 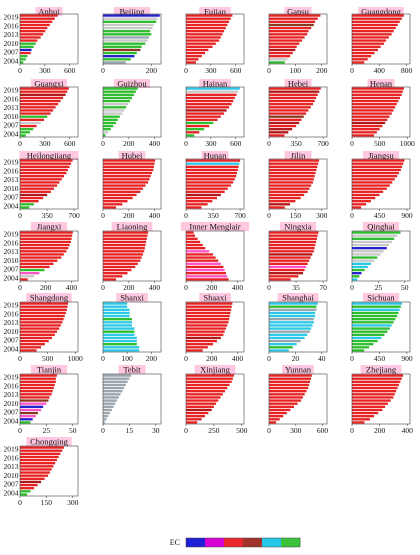 I want to click on guangdong-bar-2010, so click(x=368, y=43).